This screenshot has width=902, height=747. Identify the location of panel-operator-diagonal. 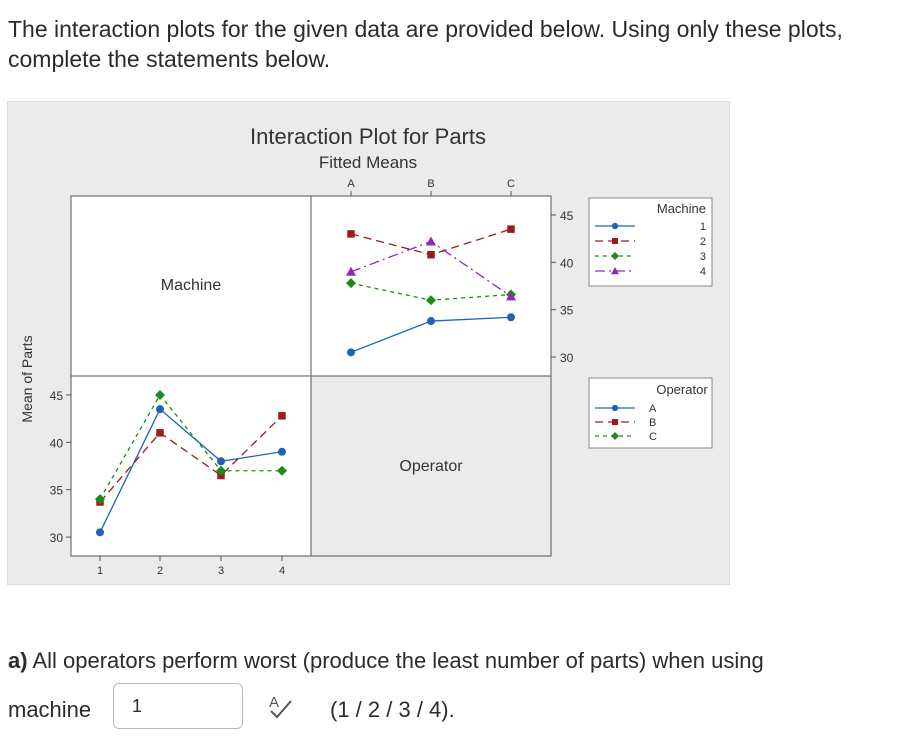
(431, 466).